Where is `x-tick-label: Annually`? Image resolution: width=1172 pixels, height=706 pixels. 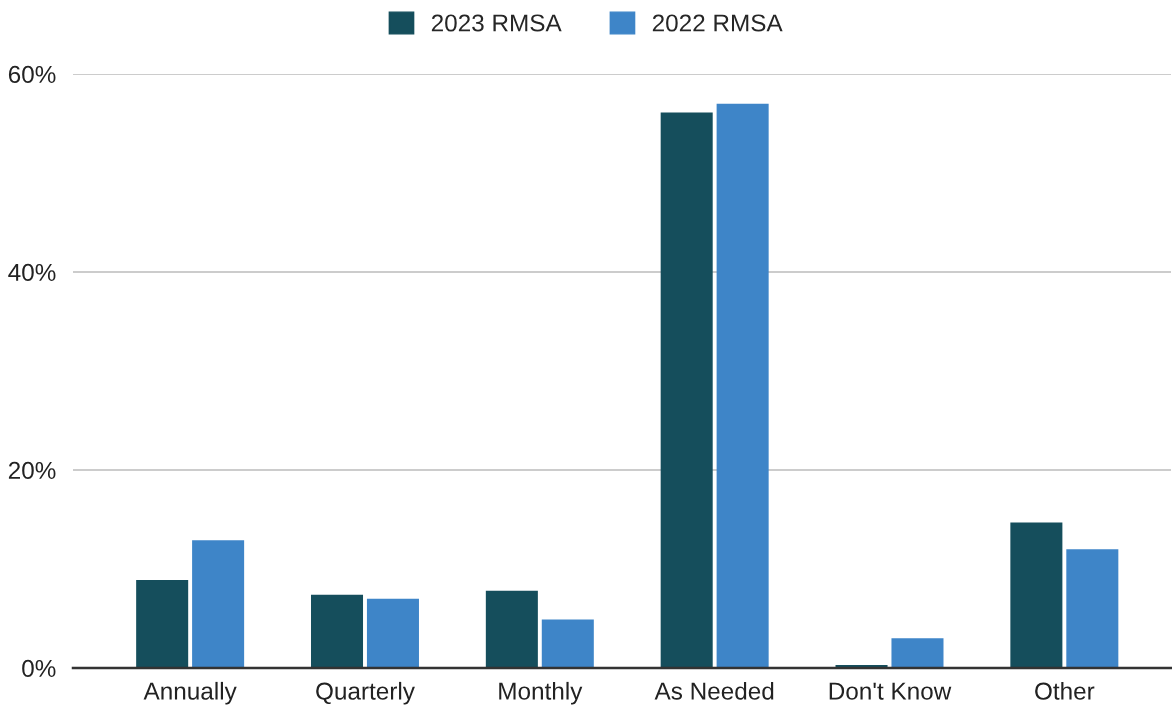 x-tick-label: Annually is located at coordinates (190, 693).